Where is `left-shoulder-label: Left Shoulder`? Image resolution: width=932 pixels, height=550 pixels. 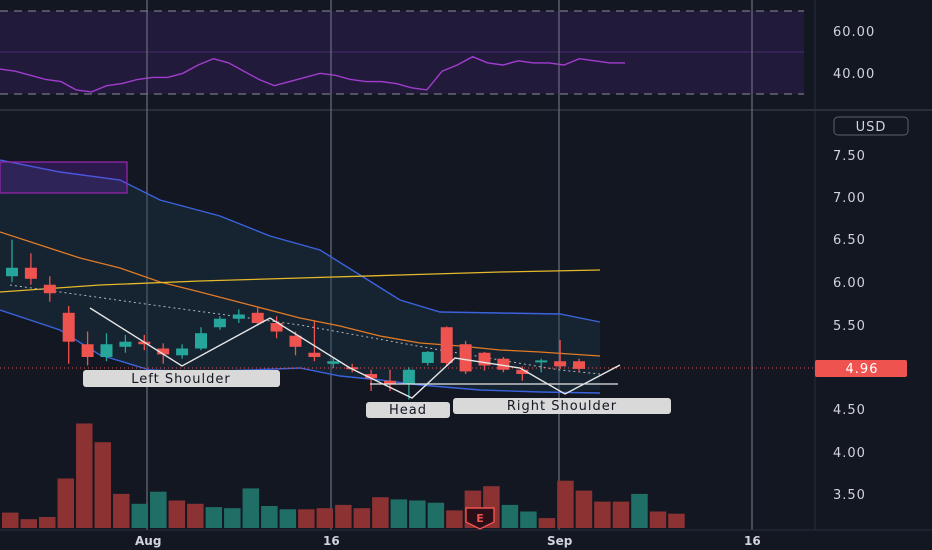
left-shoulder-label: Left Shoulder is located at coordinates (181, 378).